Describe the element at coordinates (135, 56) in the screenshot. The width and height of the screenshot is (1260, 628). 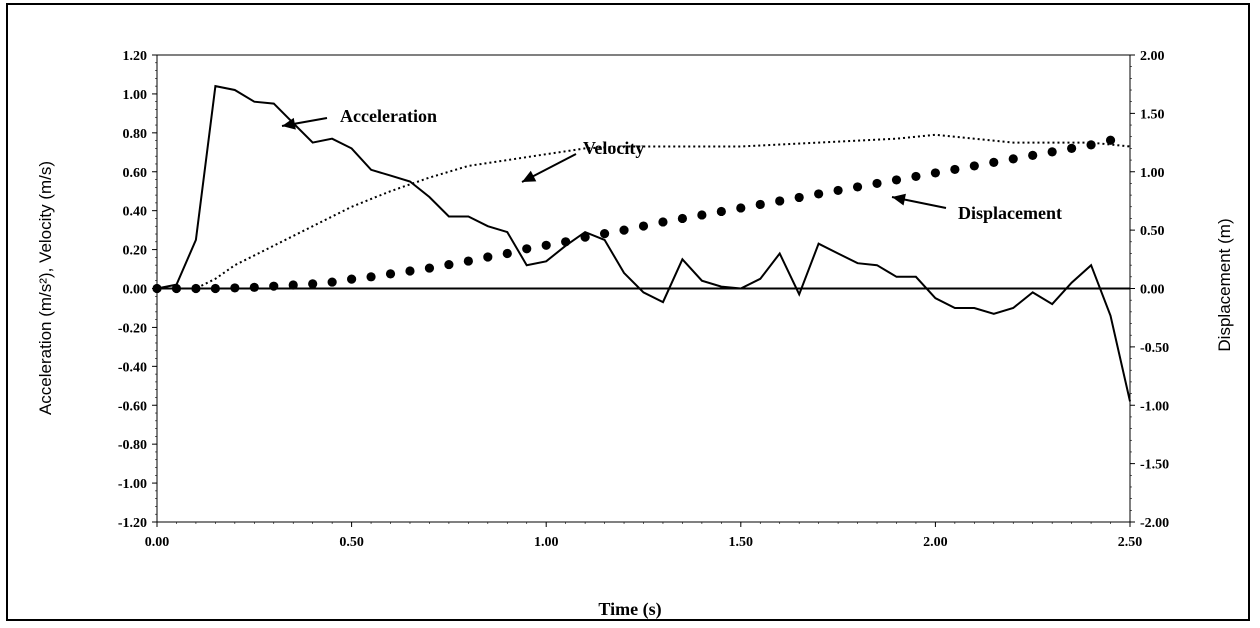
I see `left-tick-label: 1.20` at that location.